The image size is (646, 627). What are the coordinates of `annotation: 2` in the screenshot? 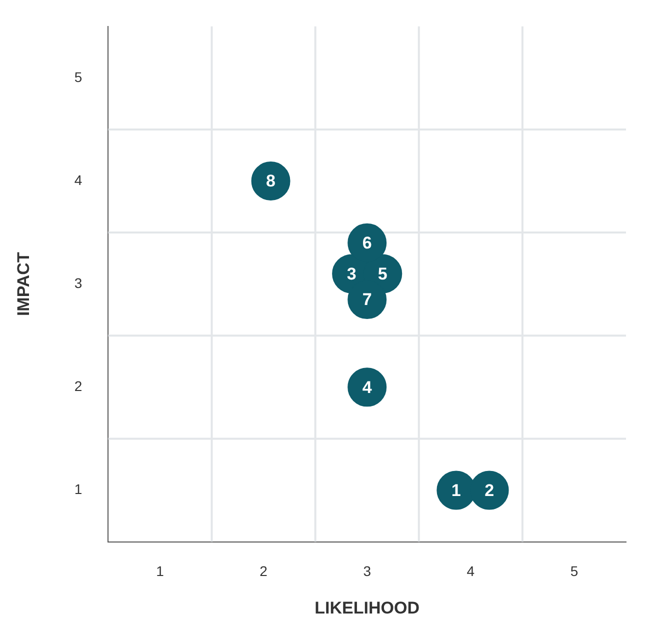 It's located at (489, 490).